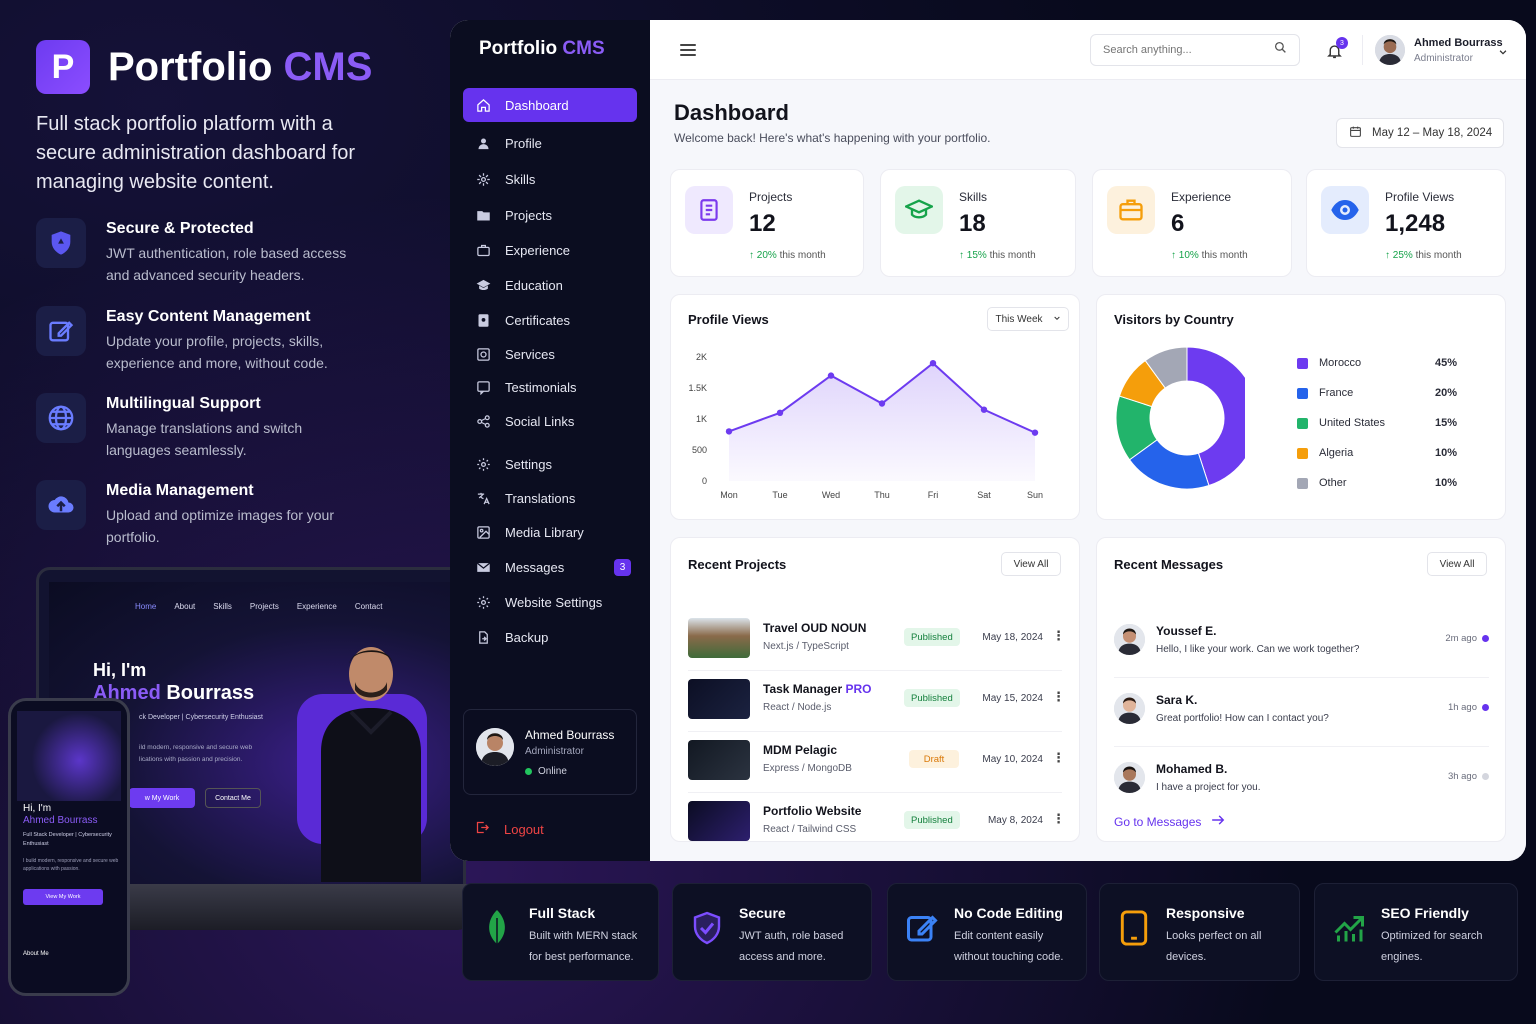 The height and width of the screenshot is (1024, 1536). Describe the element at coordinates (1406, 223) in the screenshot. I see `stat-card-profile-views: Profile Views 1,248 ↑ 25% this month` at that location.